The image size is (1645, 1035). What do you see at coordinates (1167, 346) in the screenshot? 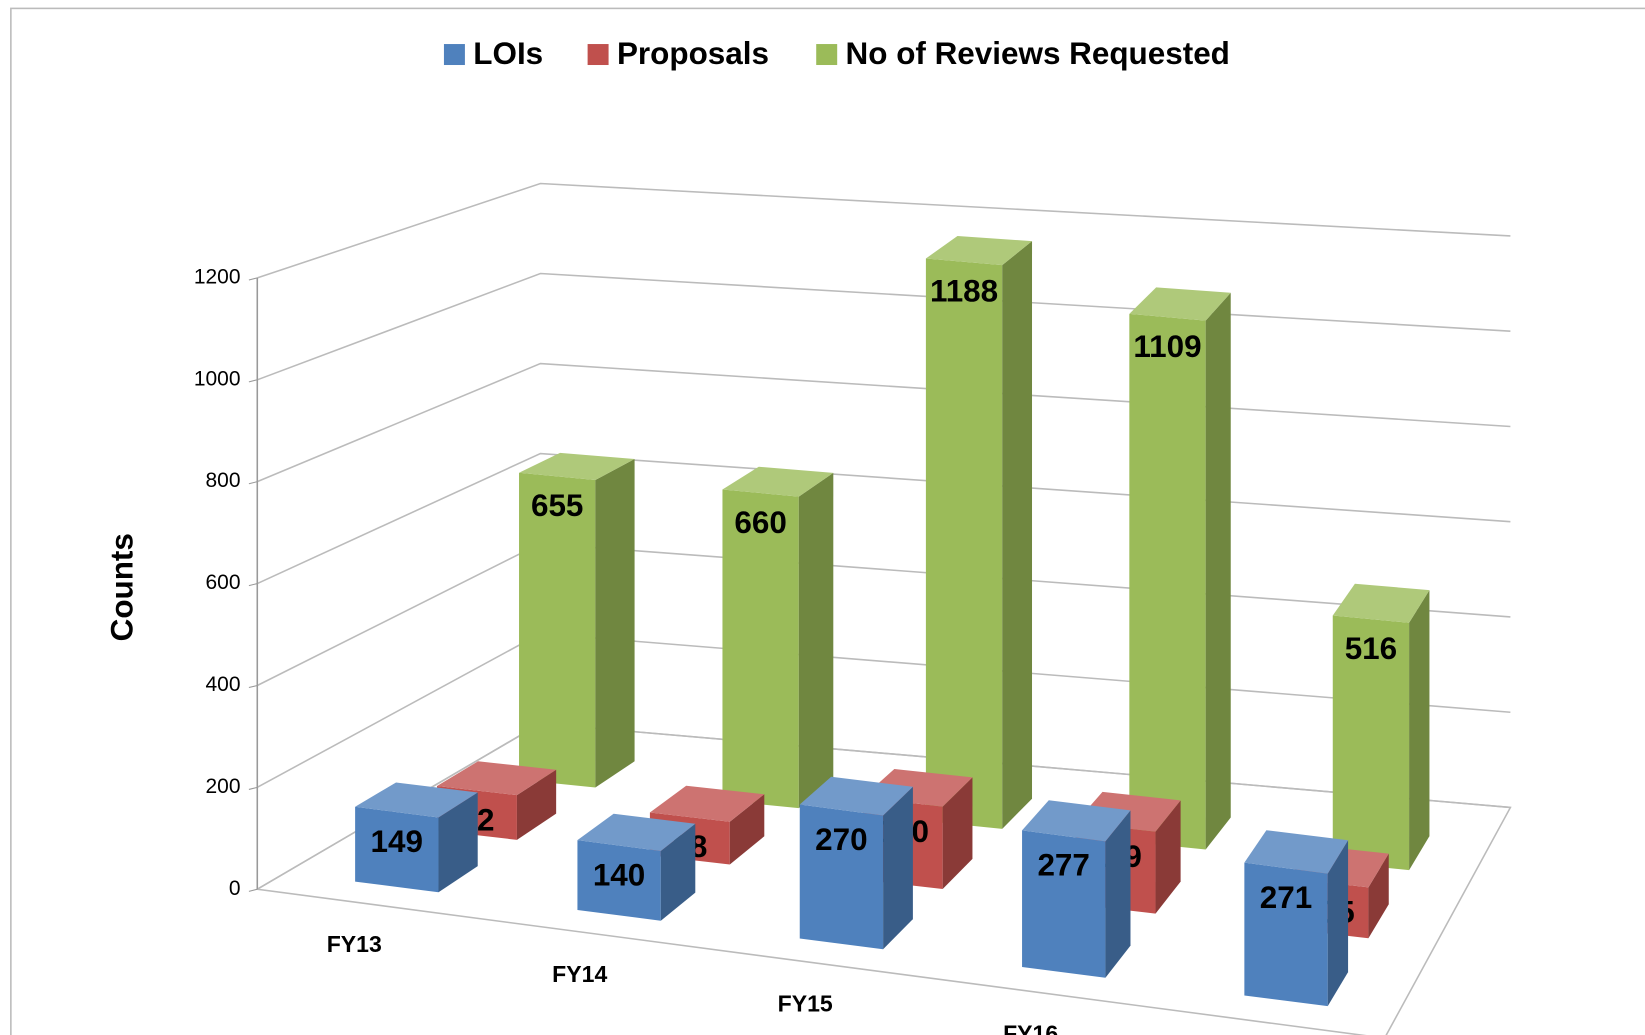
I see `value-label: 1109` at bounding box center [1167, 346].